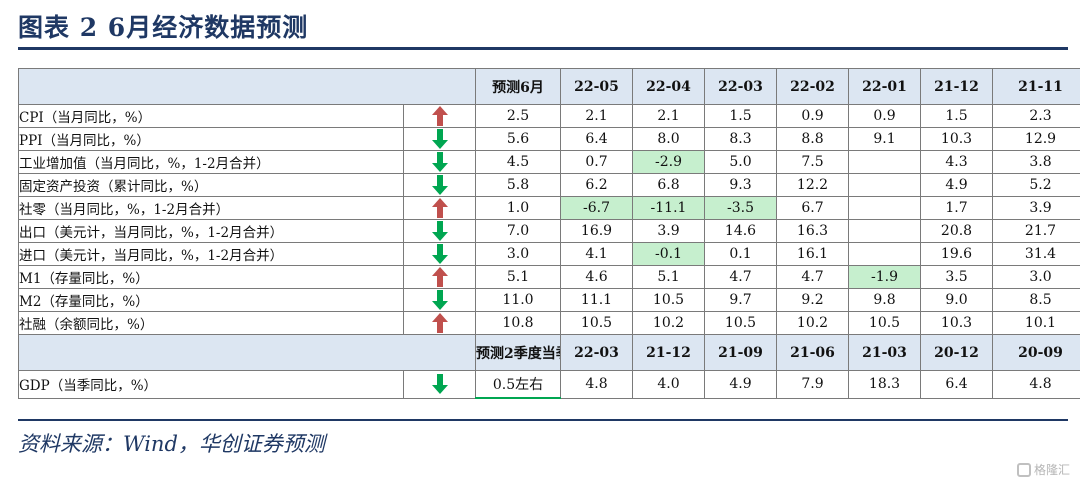  What do you see at coordinates (549, 300) in the screenshot?
I see `table-row: M2（存量同比，%） 11.0 11.1 10.5 9.7 9.2 9.8 9.0 8.5` at bounding box center [549, 300].